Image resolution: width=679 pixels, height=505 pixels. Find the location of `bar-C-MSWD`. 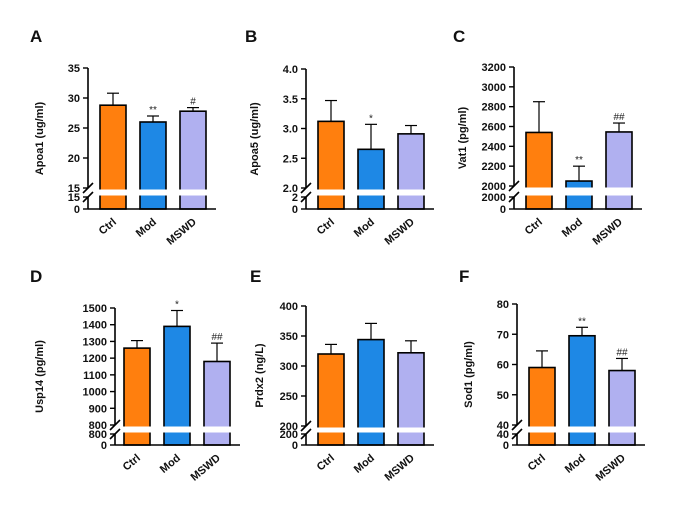

bar-C-MSWD is located at coordinates (619, 170).